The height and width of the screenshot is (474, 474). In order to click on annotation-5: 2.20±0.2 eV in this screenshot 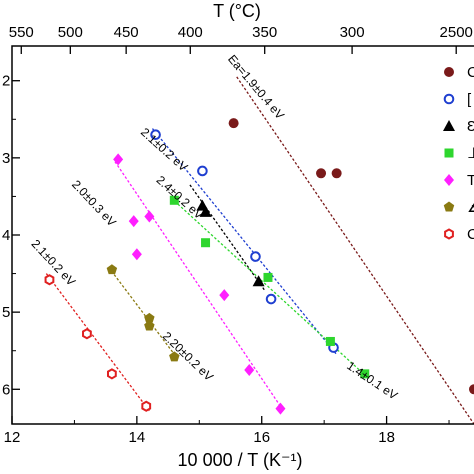, I will do `click(188, 356)`.